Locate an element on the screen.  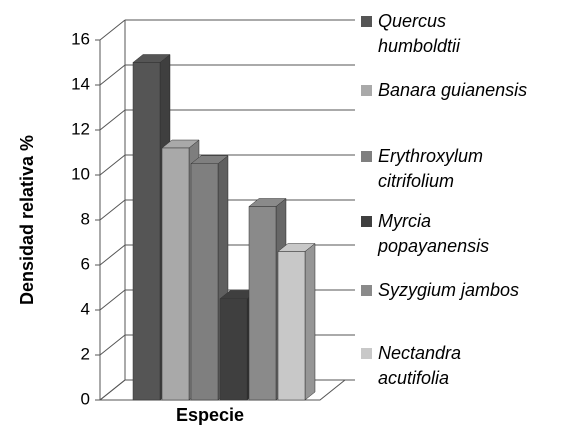
bar-side-shade is located at coordinates (310, 321).